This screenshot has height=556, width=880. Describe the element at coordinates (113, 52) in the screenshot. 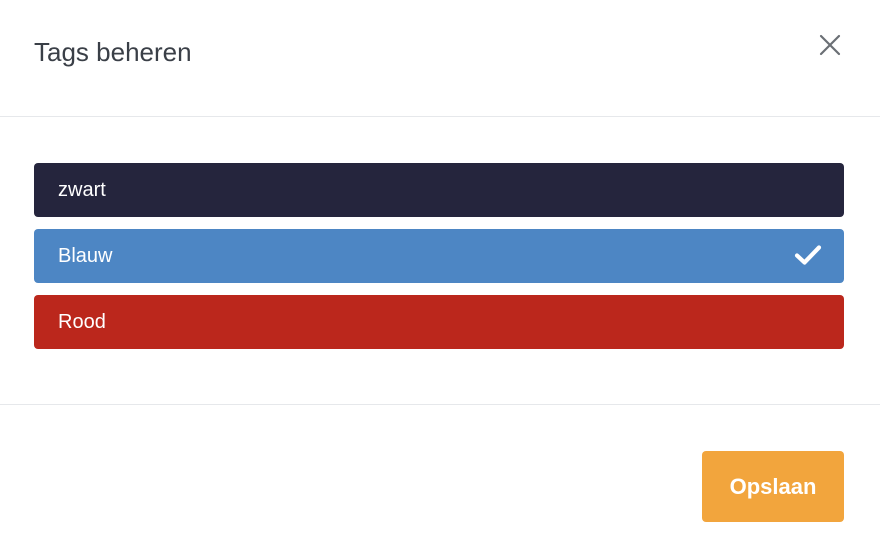

I see `dialog-title: Tags beheren` at that location.